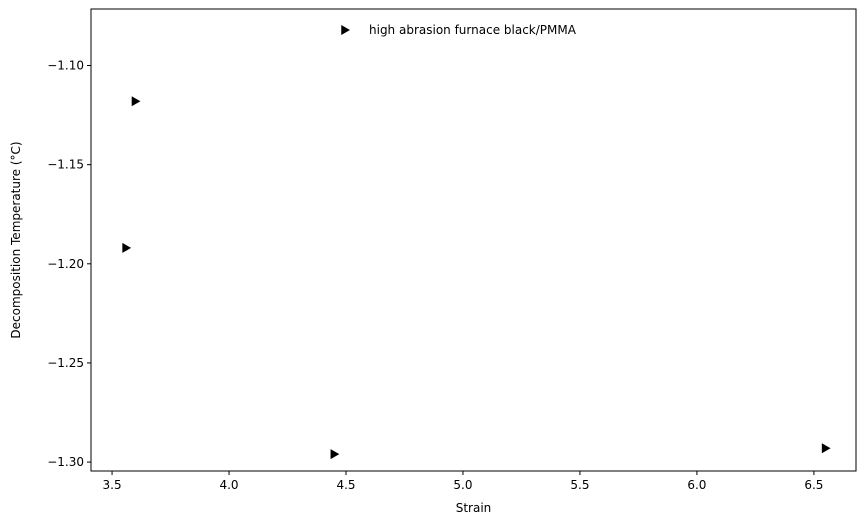 The height and width of the screenshot is (525, 866). I want to click on y-tick-label: −1.30, so click(65, 462).